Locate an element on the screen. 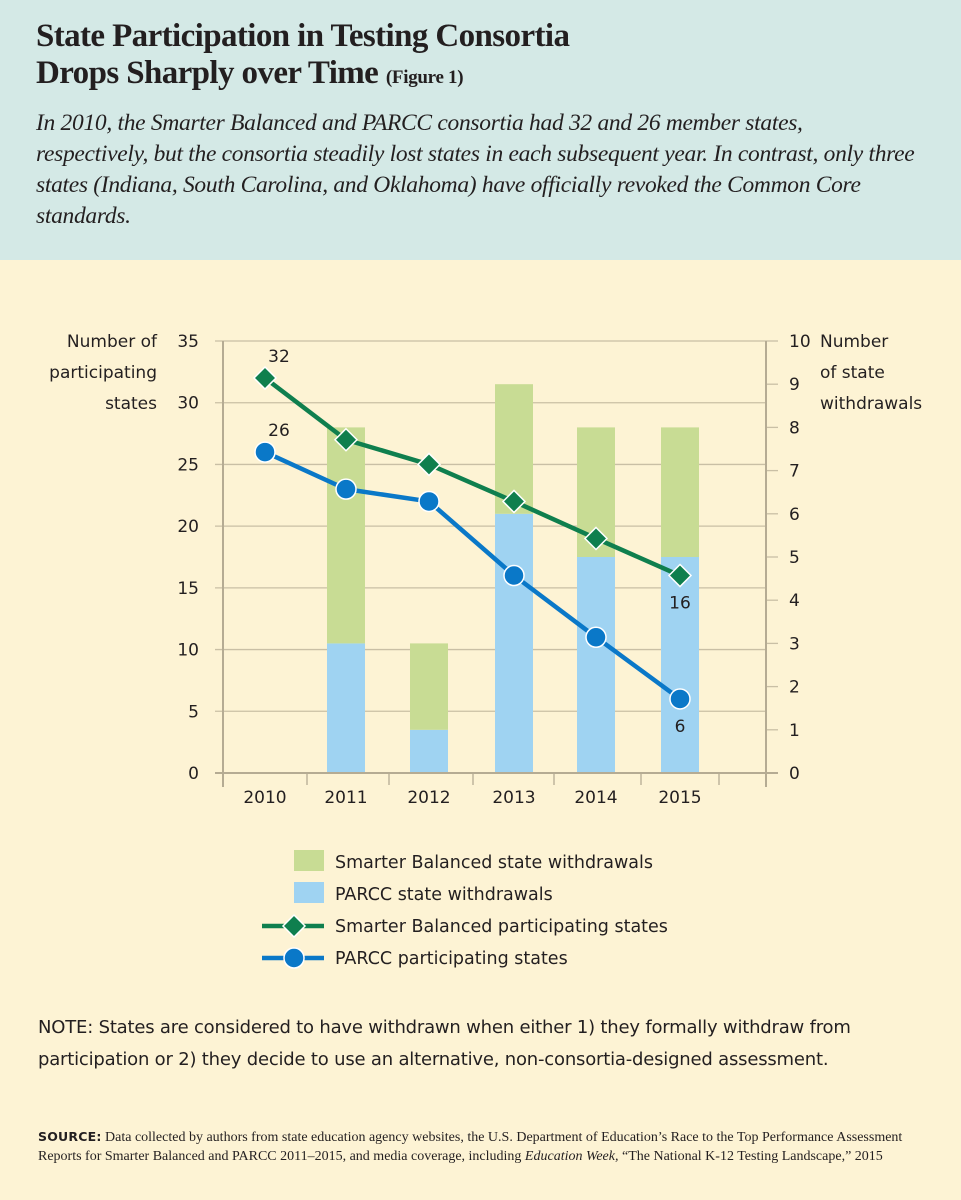  left-tick-label: 35 is located at coordinates (188, 342).